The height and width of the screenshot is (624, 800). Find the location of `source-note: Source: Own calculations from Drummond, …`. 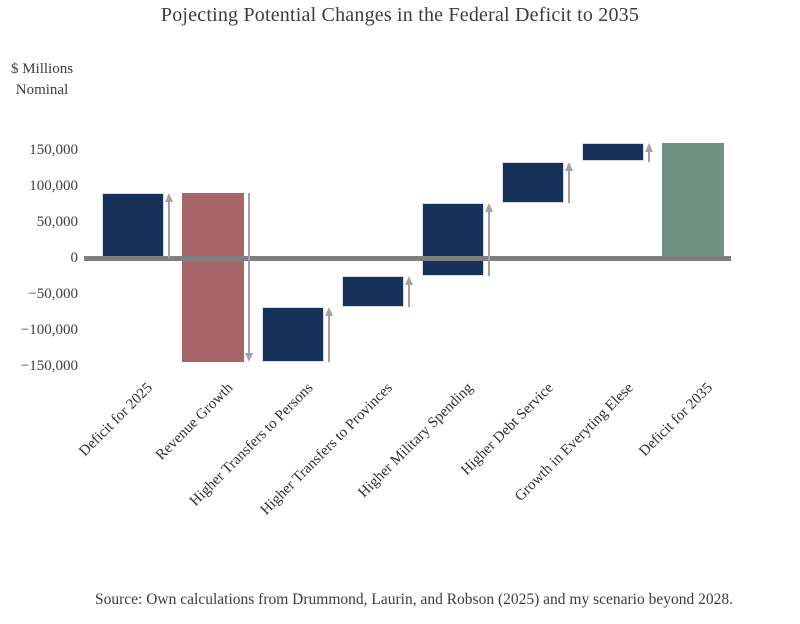

source-note: Source: Own calculations from Drummond, … is located at coordinates (414, 599).